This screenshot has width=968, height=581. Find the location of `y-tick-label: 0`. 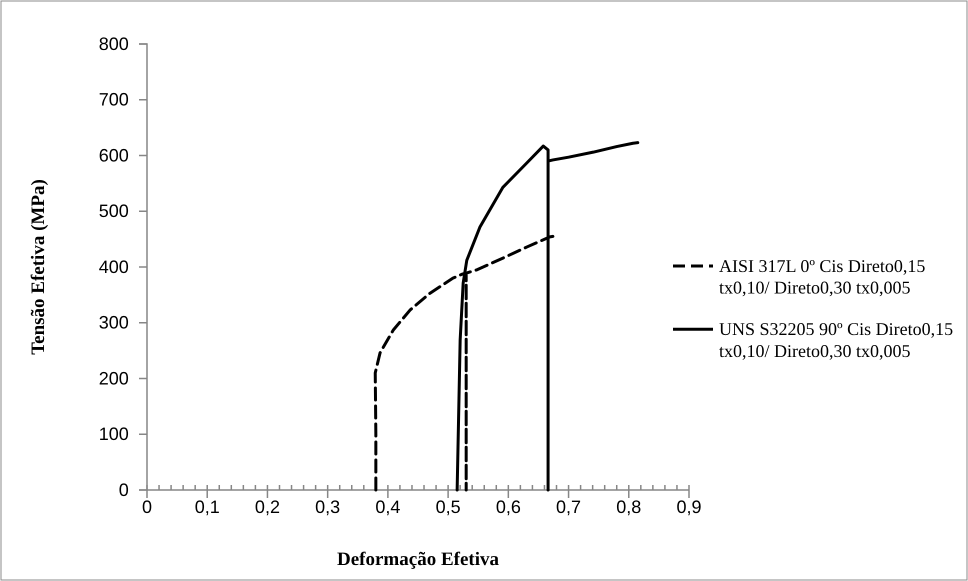

y-tick-label: 0 is located at coordinates (123, 490).